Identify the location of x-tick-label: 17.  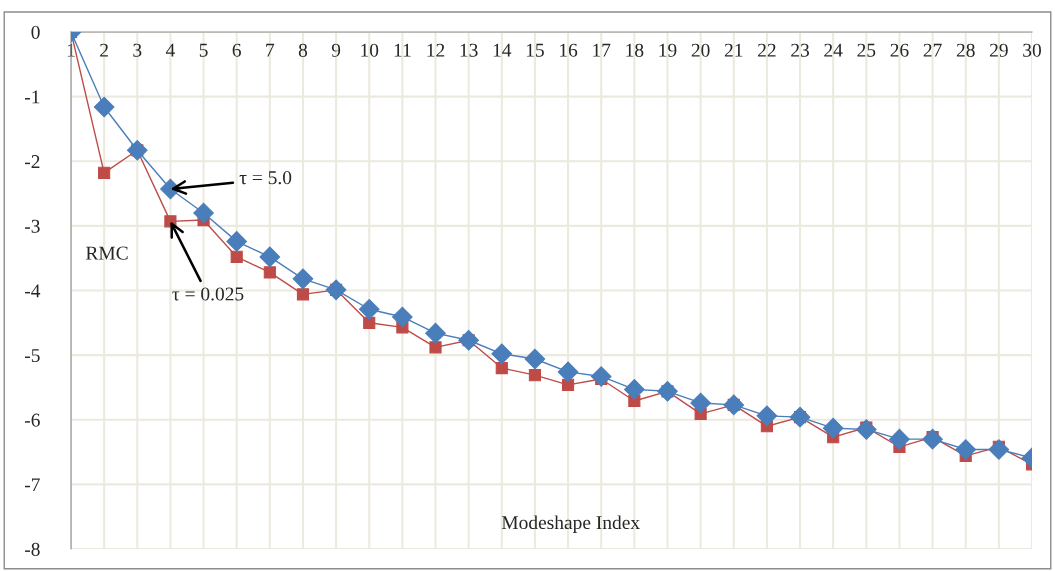
(602, 50).